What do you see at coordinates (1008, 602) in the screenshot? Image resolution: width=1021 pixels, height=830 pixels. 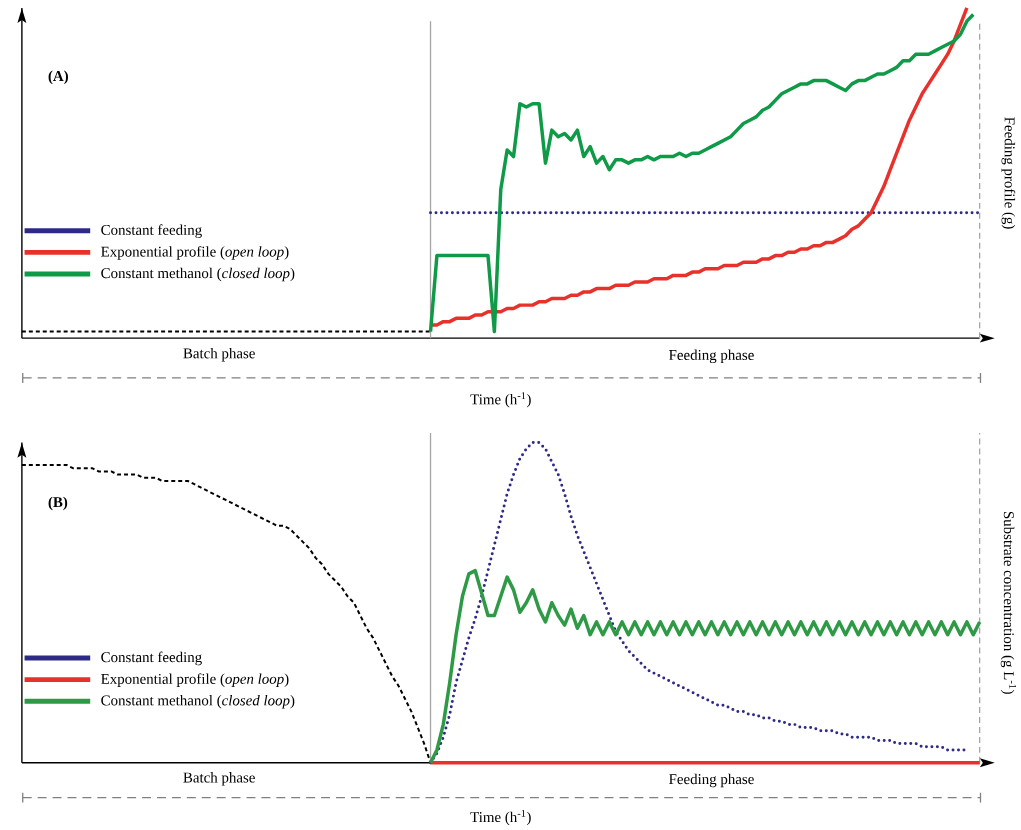 I see `y-axis-title: Substrate concentration (g L$^{-1}$)` at bounding box center [1008, 602].